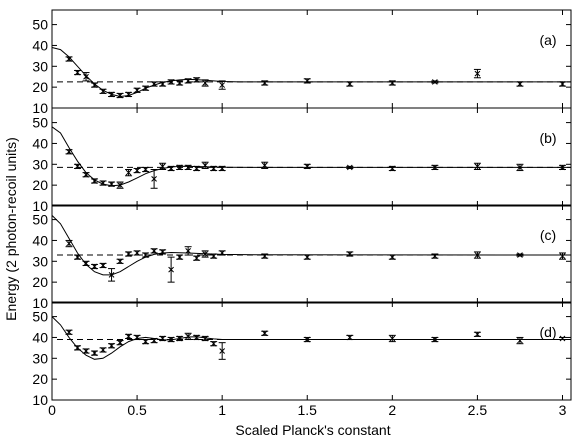 The width and height of the screenshot is (574, 440). I want to click on panel-label: (b), so click(547, 138).